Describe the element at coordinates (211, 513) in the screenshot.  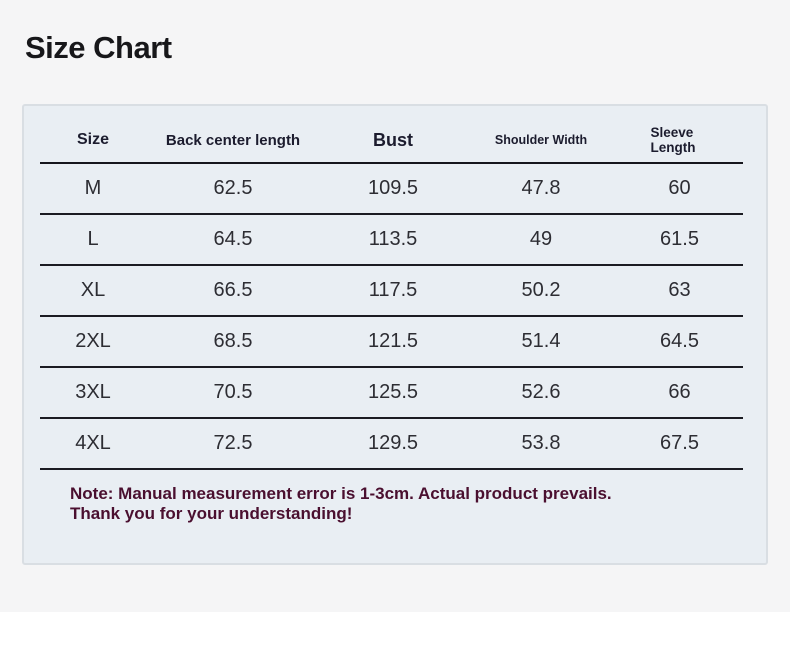
I see `note-line-2: Thank you for your understanding!` at that location.